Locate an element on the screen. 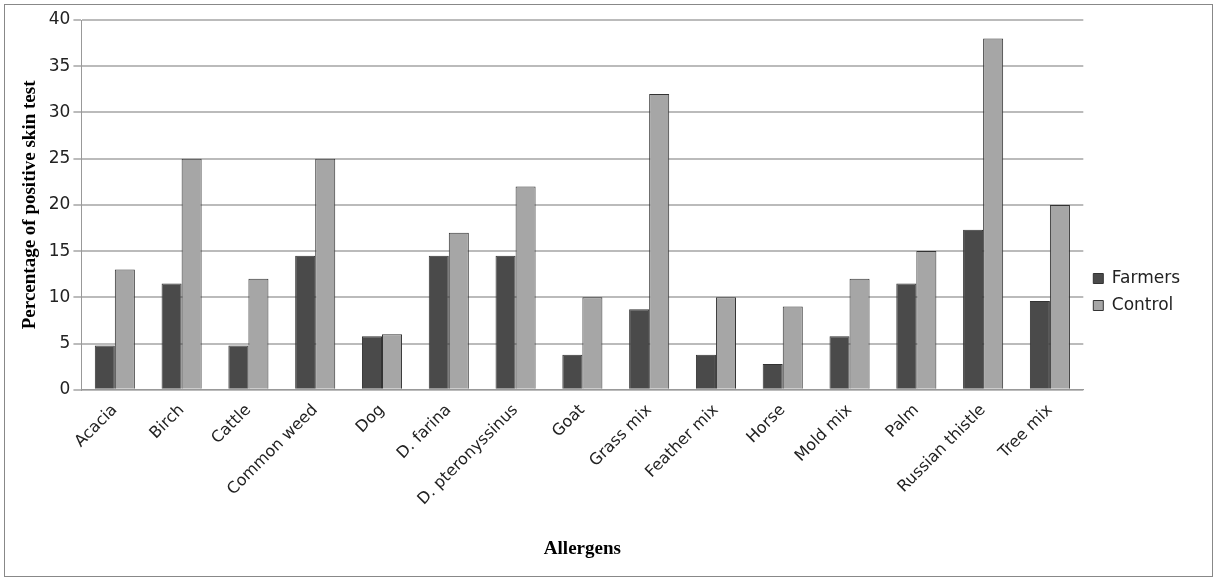  y-tick-label: 35 is located at coordinates (59, 64).